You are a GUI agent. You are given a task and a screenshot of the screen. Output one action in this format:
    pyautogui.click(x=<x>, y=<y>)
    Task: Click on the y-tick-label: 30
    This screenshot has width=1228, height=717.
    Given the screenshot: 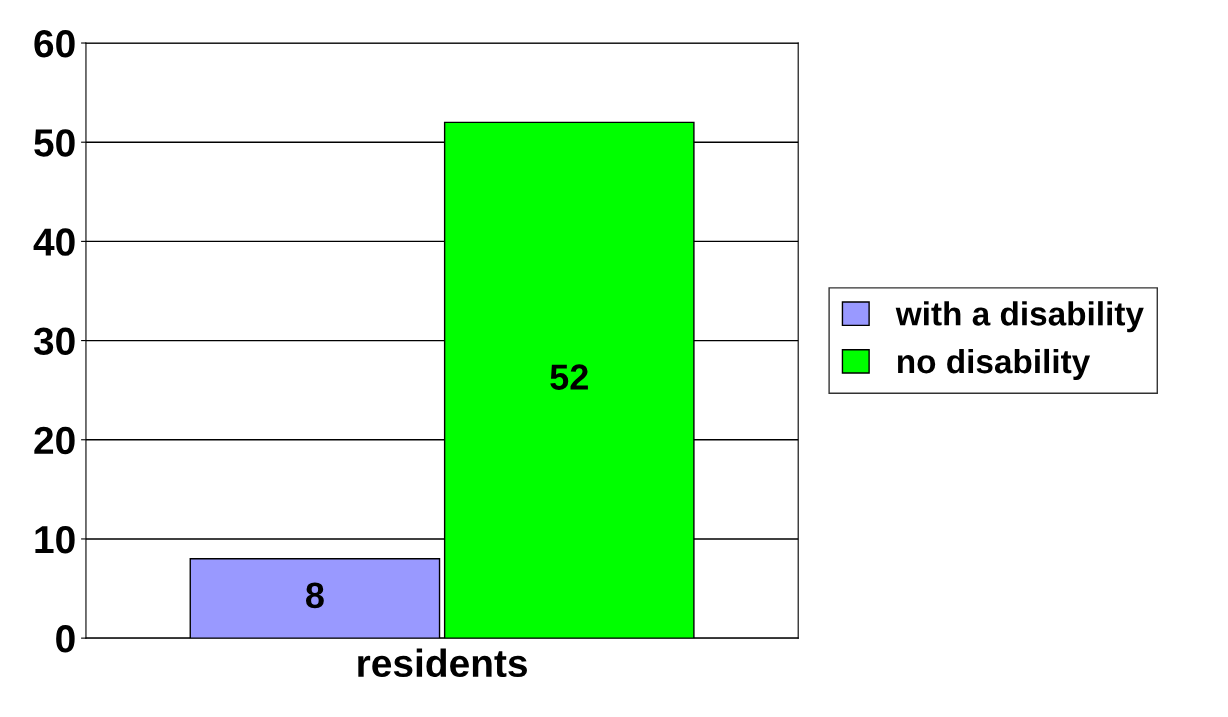 What is the action you would take?
    pyautogui.click(x=54, y=341)
    